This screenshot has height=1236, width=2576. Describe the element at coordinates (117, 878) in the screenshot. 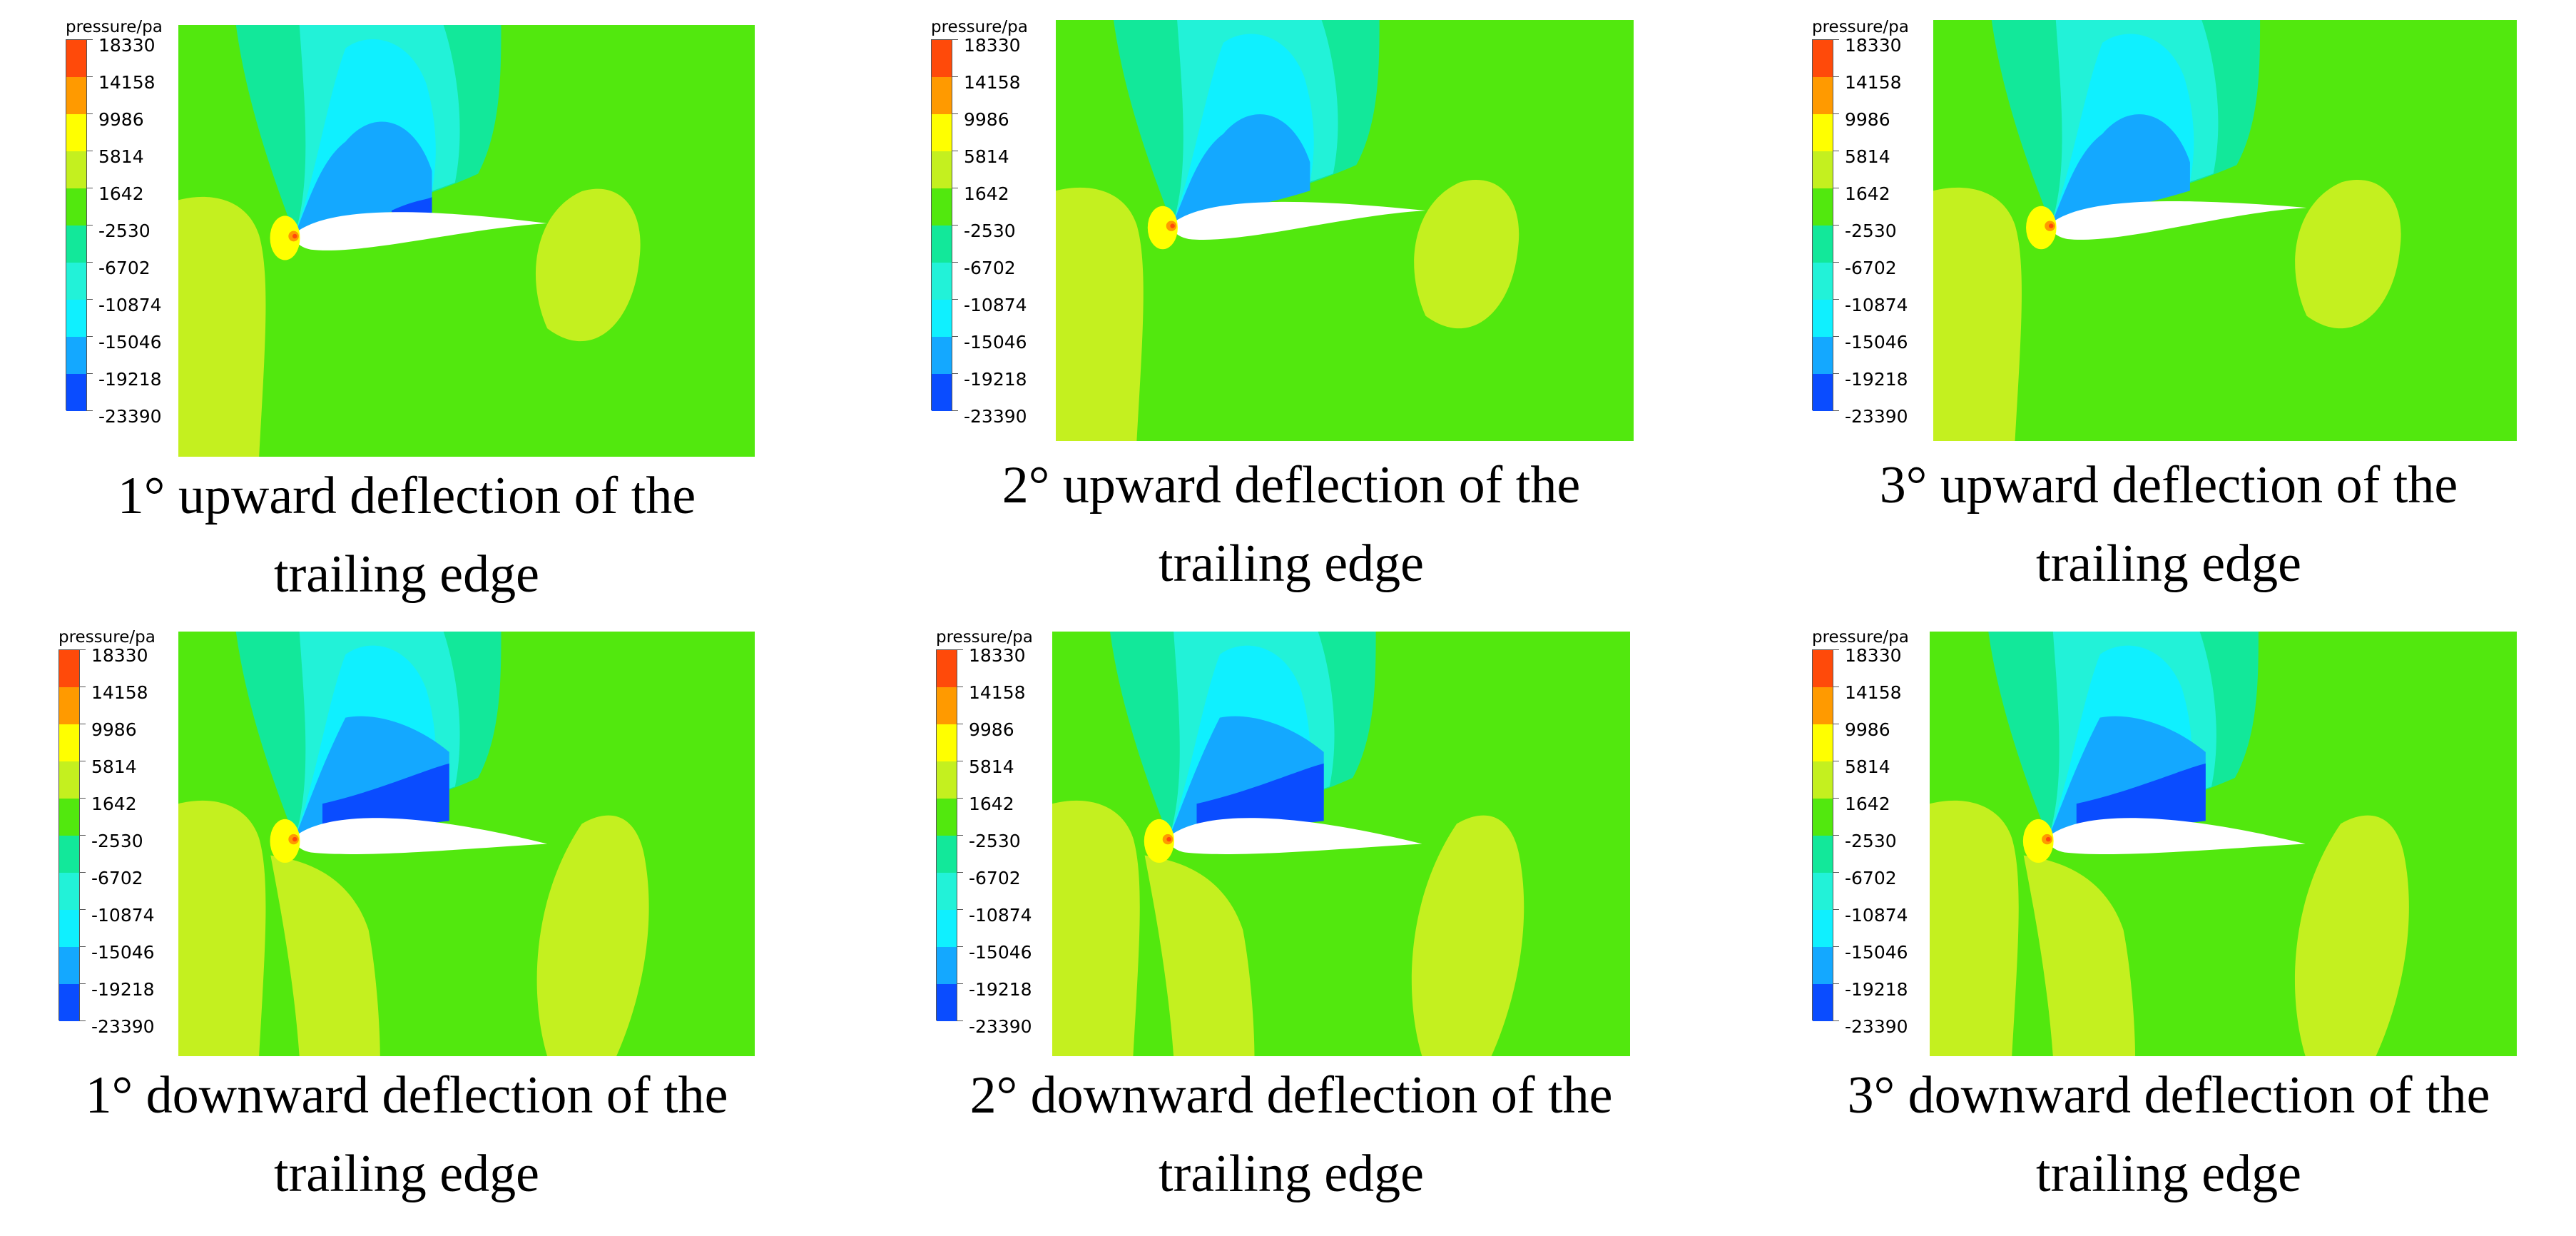

I see `legend-label: -6702` at that location.